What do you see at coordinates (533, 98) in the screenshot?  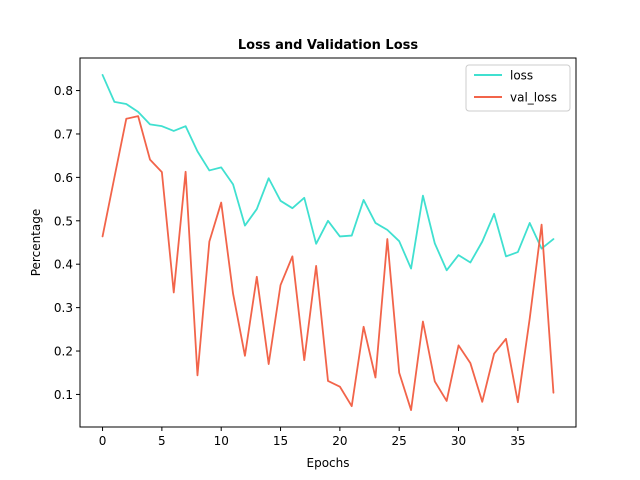 I see `legend-label-val-loss: val_loss` at bounding box center [533, 98].